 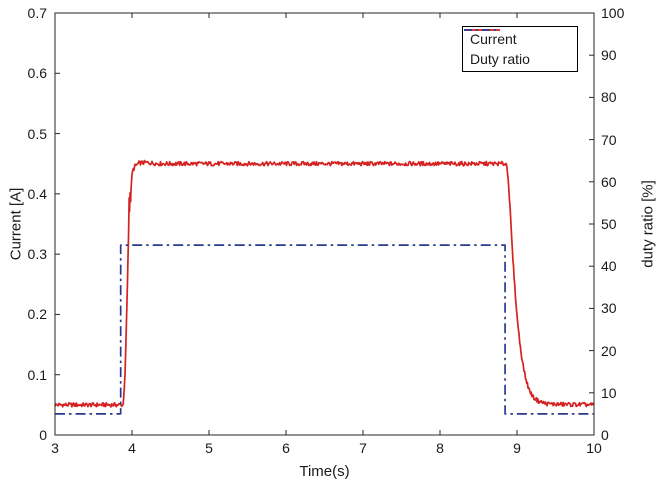 I want to click on y-right-tick-label: 0, so click(x=605, y=435).